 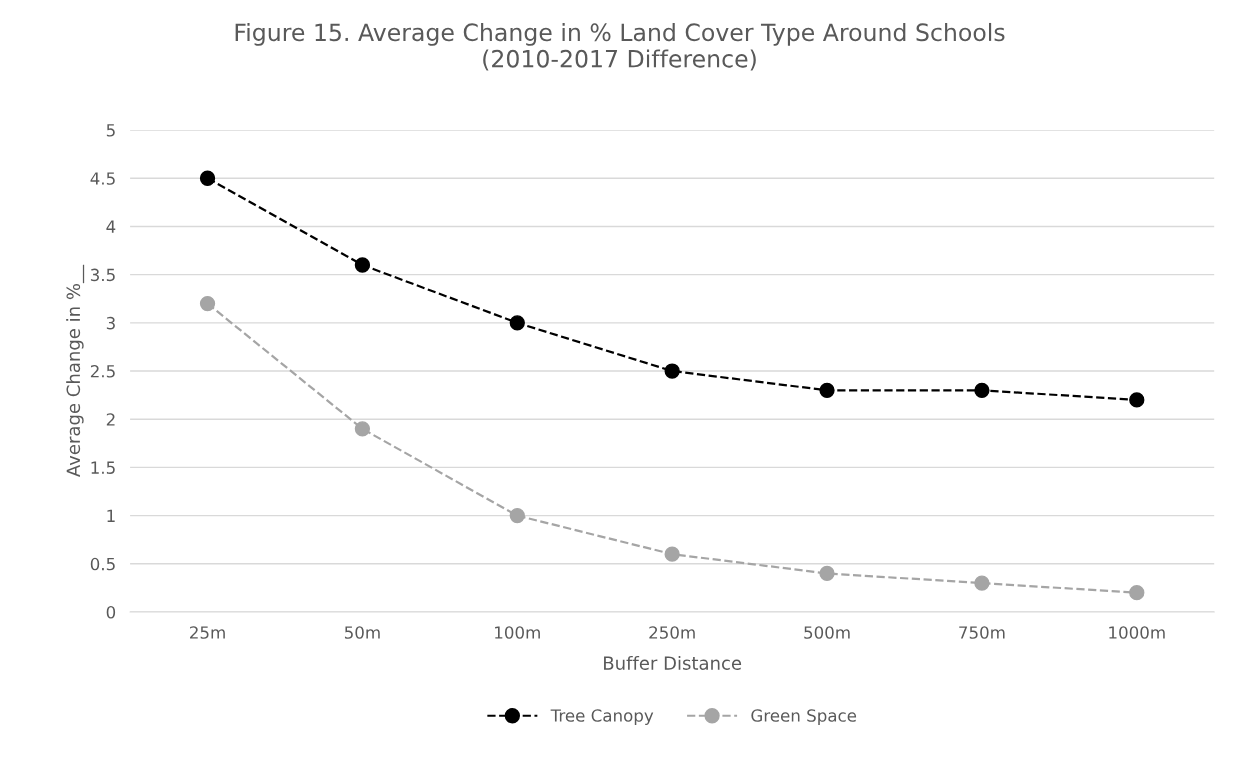 What do you see at coordinates (672, 632) in the screenshot?
I see `x-tick-label: 250m` at bounding box center [672, 632].